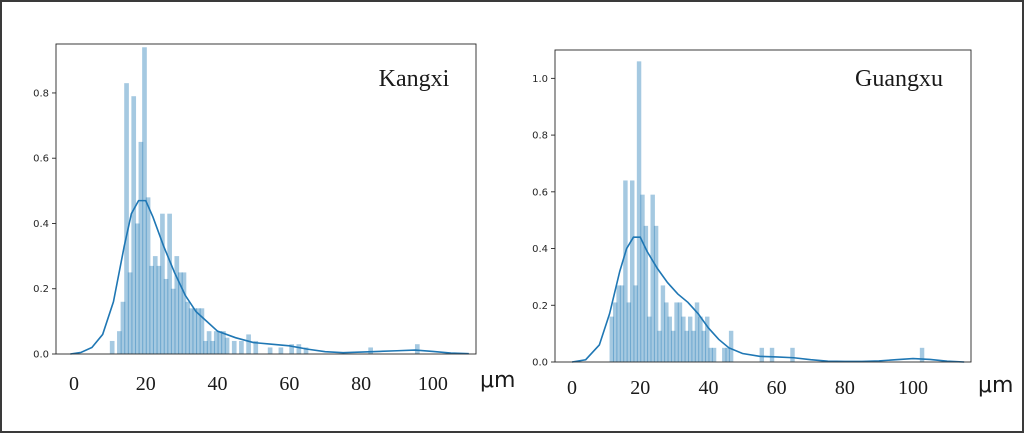 This screenshot has width=1024, height=433. What do you see at coordinates (899, 79) in the screenshot?
I see `panel-title: Guangxu` at bounding box center [899, 79].